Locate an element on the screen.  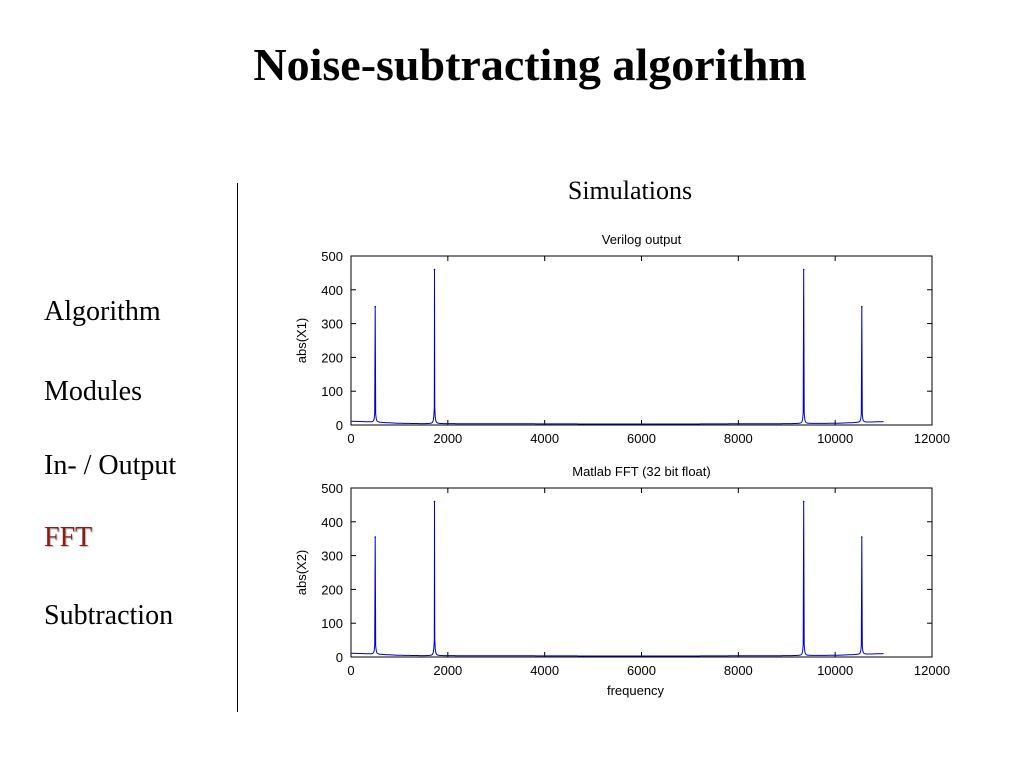
chart-2-x-tick-label: 6000 is located at coordinates (641, 670).